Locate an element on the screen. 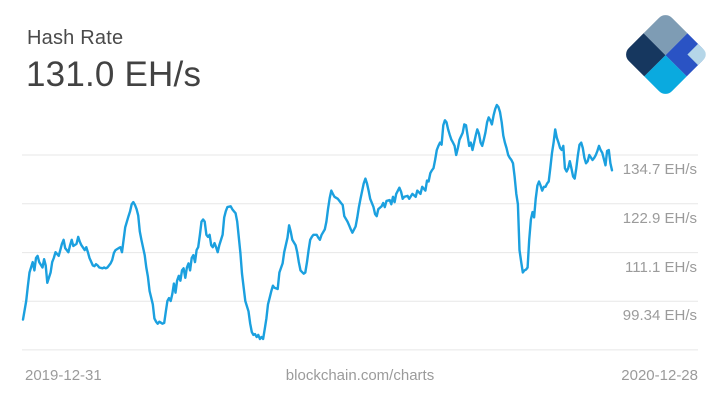  y-axis-label: 122.9 EH/s is located at coordinates (659, 218).